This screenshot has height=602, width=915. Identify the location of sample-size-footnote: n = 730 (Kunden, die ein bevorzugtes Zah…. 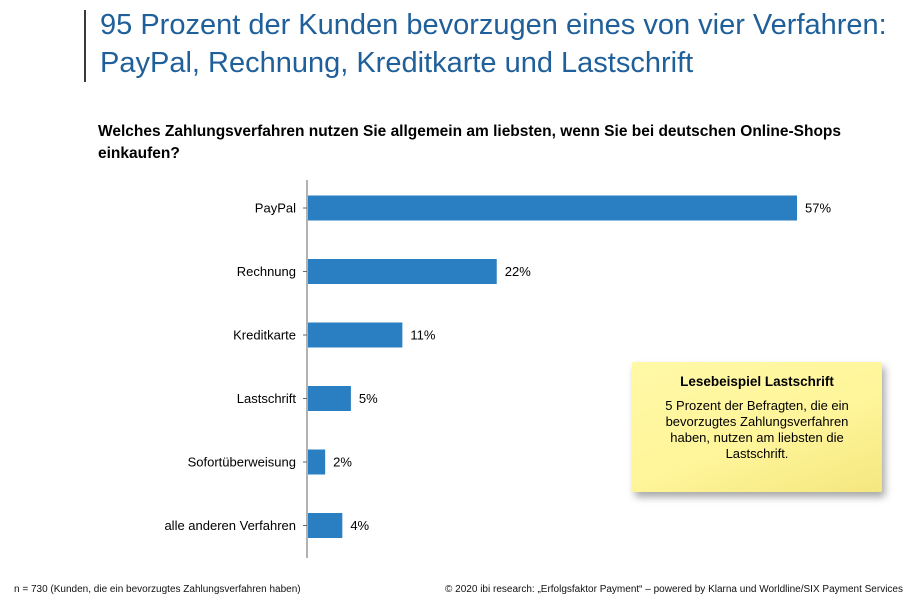
(157, 589).